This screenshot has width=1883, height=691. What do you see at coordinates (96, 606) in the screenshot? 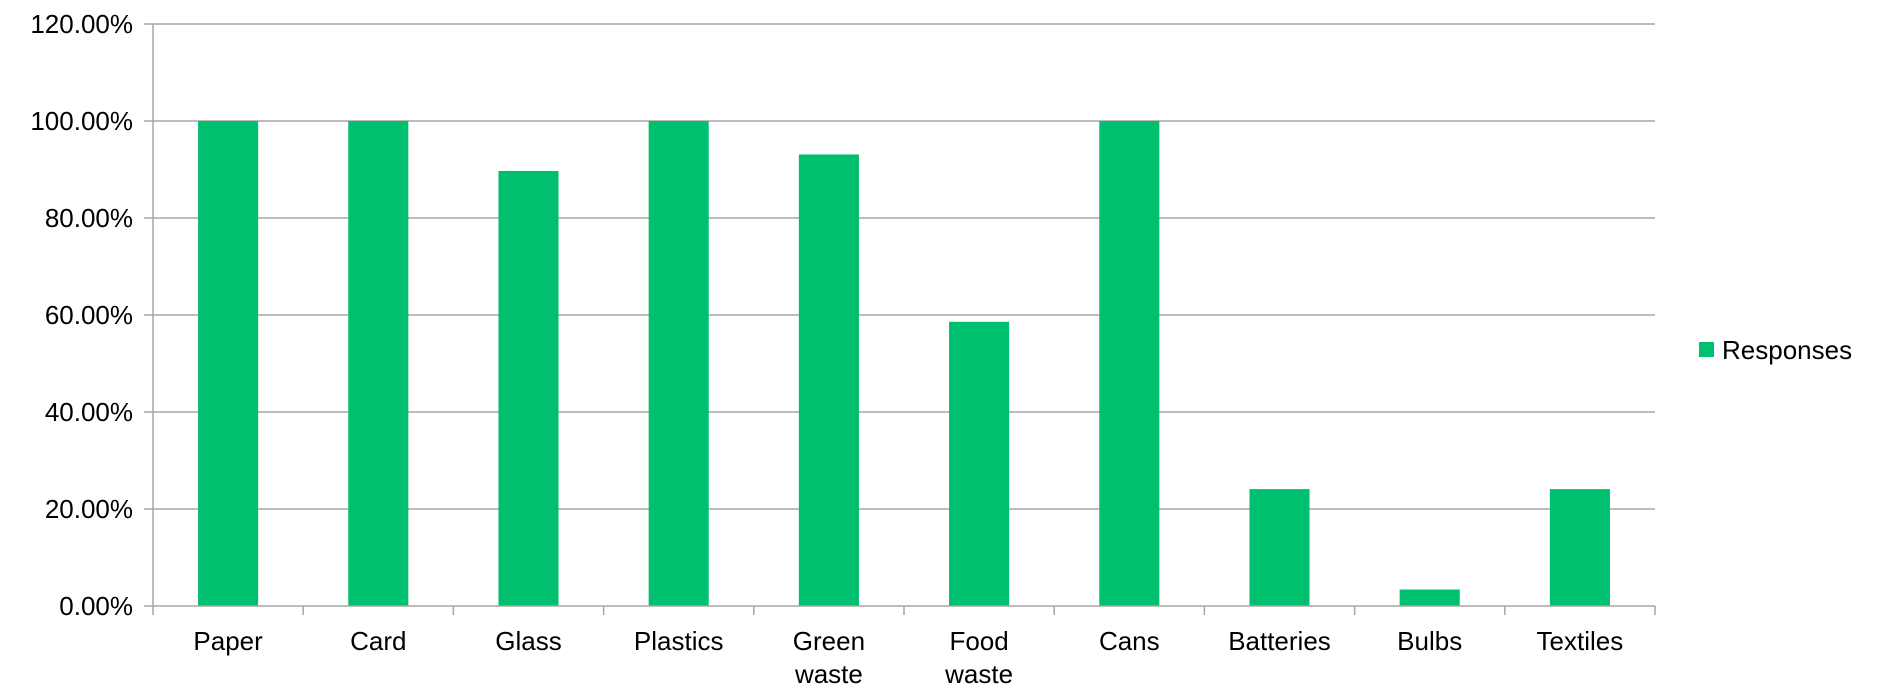
I see `y-tick-label: 0.00%` at bounding box center [96, 606].